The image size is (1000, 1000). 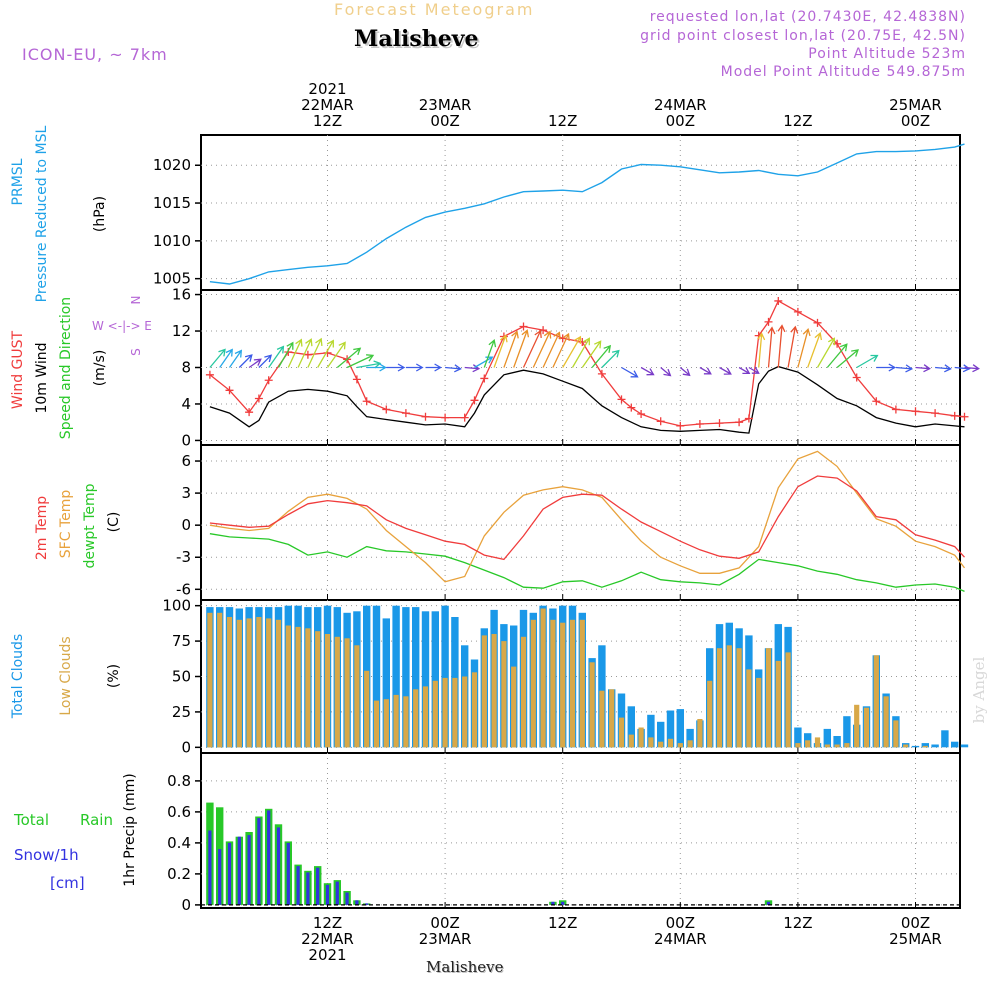 I want to click on dewpt-line, so click(x=587, y=562).